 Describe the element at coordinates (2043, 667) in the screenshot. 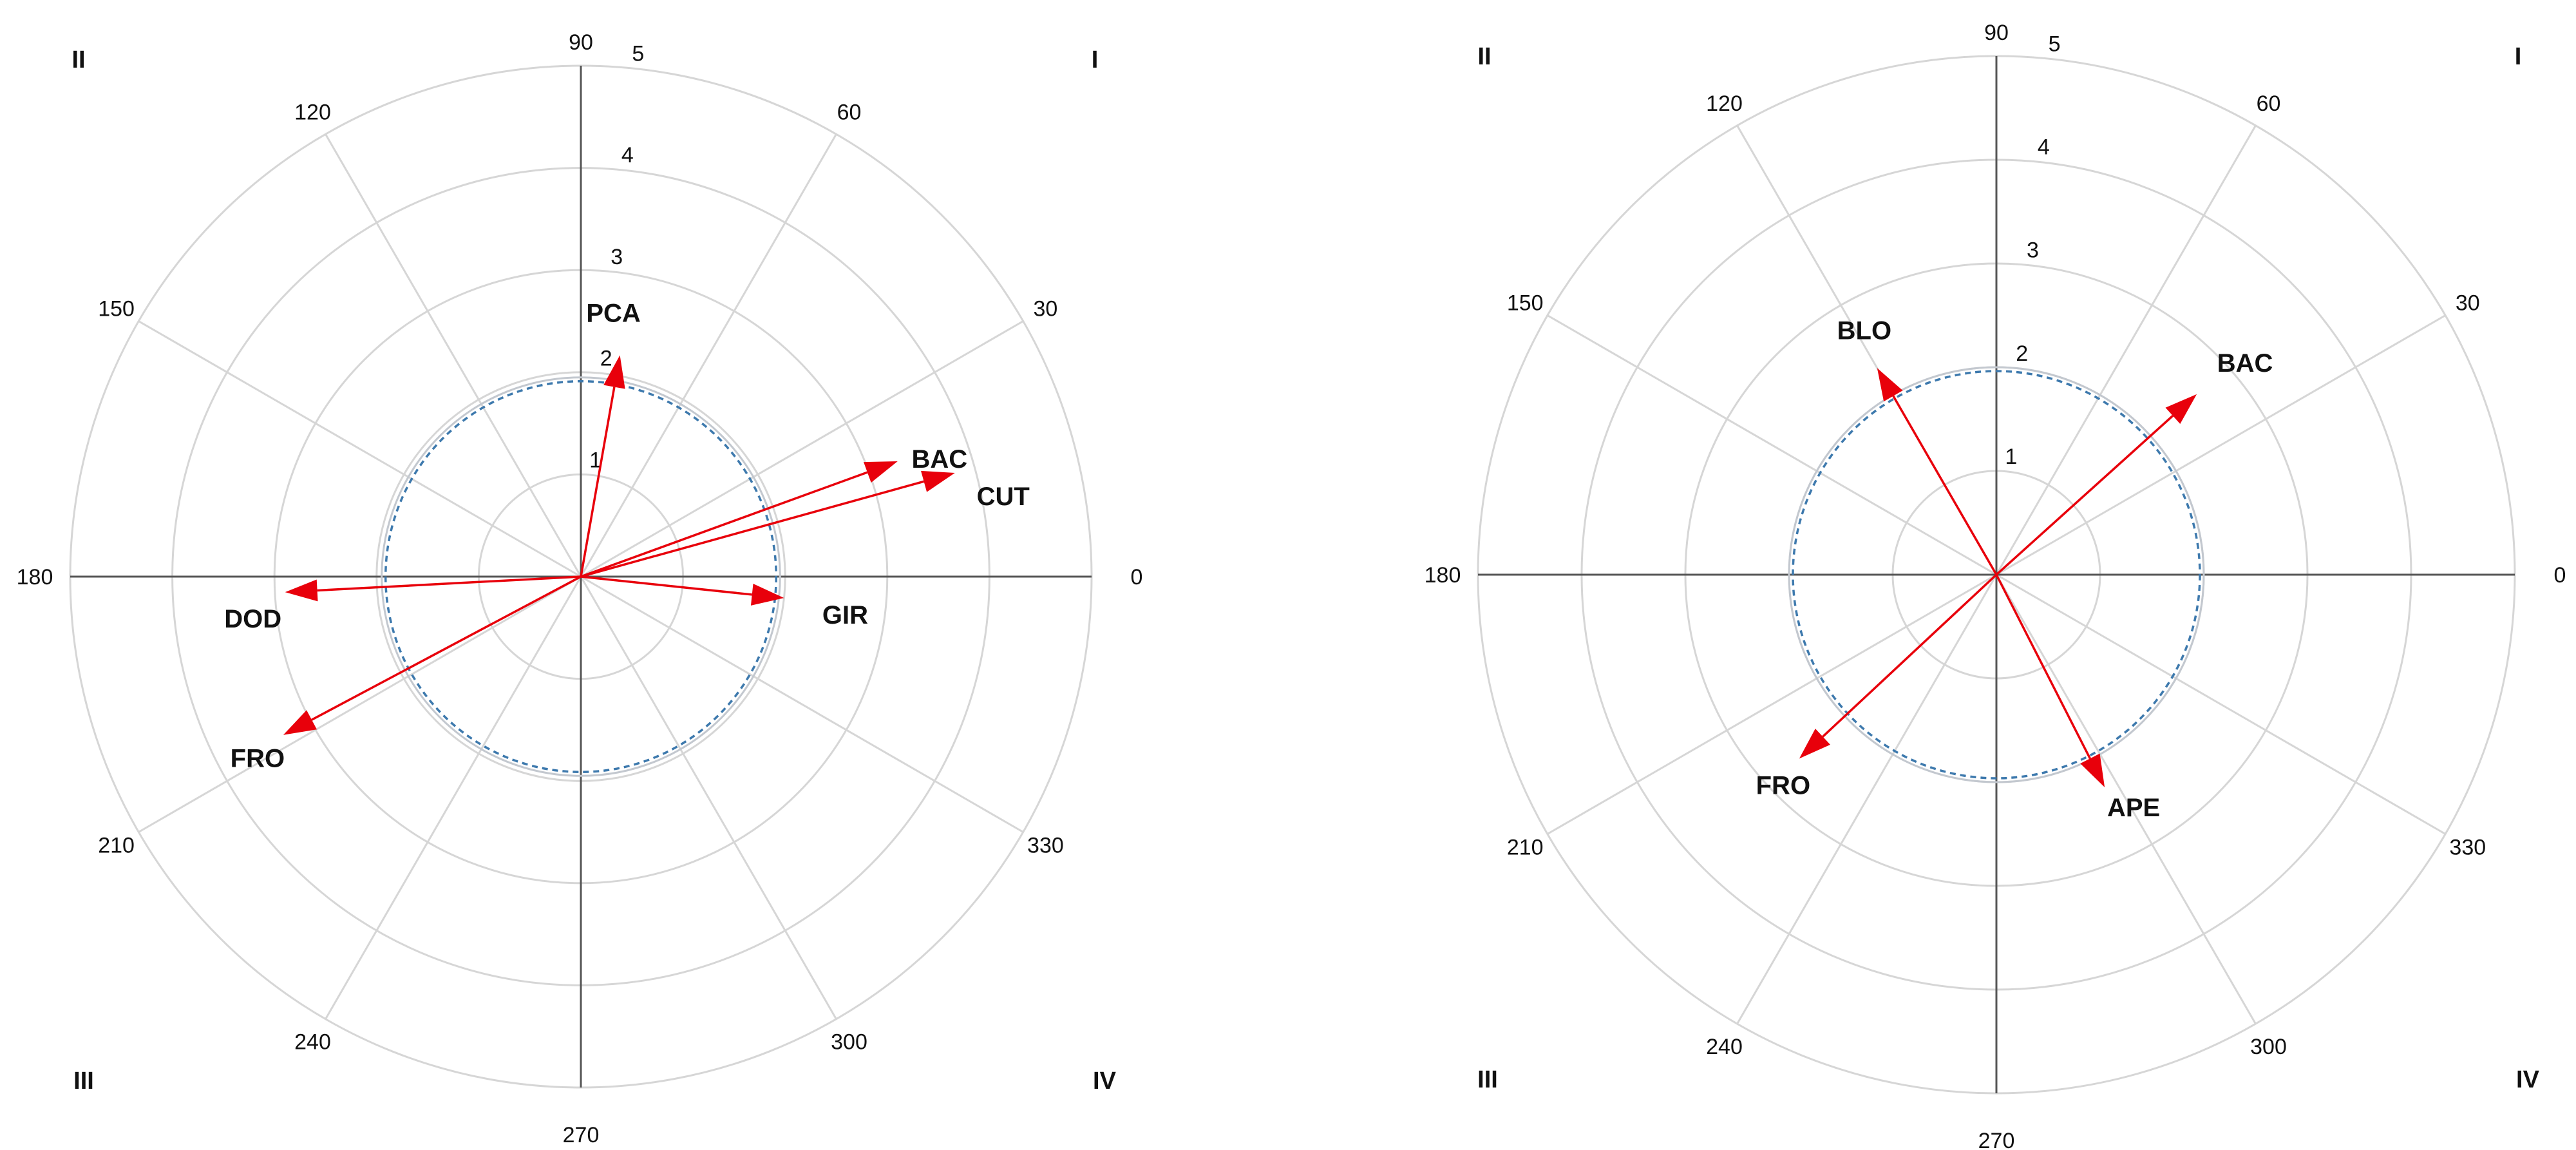

I see `vector-line-ape` at that location.